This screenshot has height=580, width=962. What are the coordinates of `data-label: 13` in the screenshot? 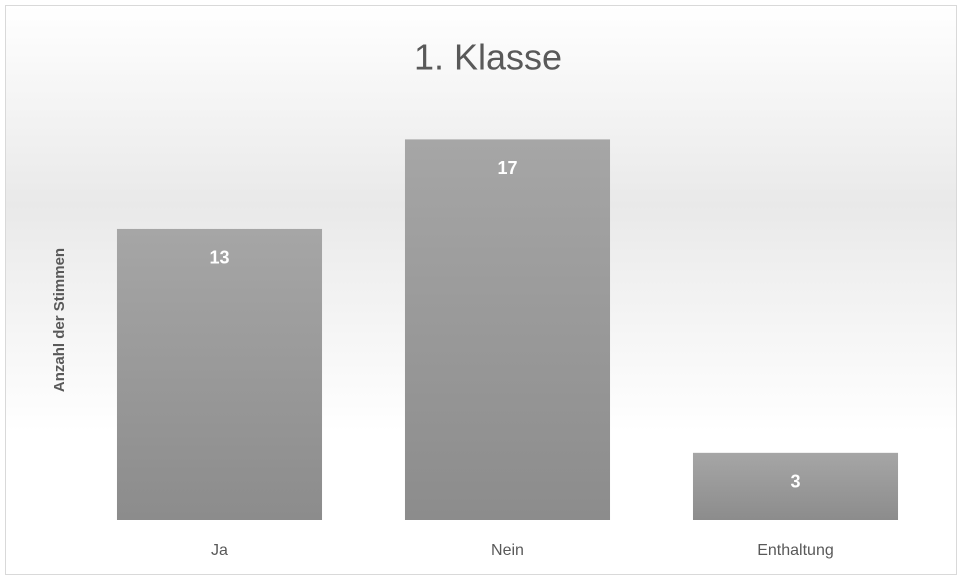 It's located at (219, 258).